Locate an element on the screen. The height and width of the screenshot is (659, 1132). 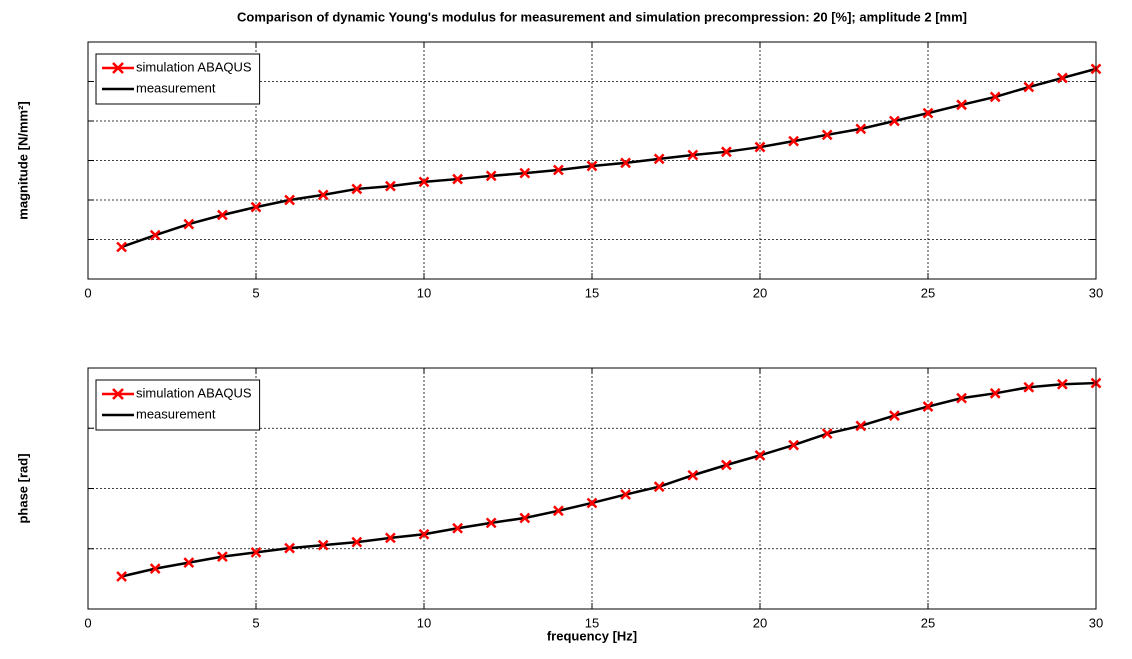
x-axis-label: frequency [Hz] is located at coordinates (592, 635).